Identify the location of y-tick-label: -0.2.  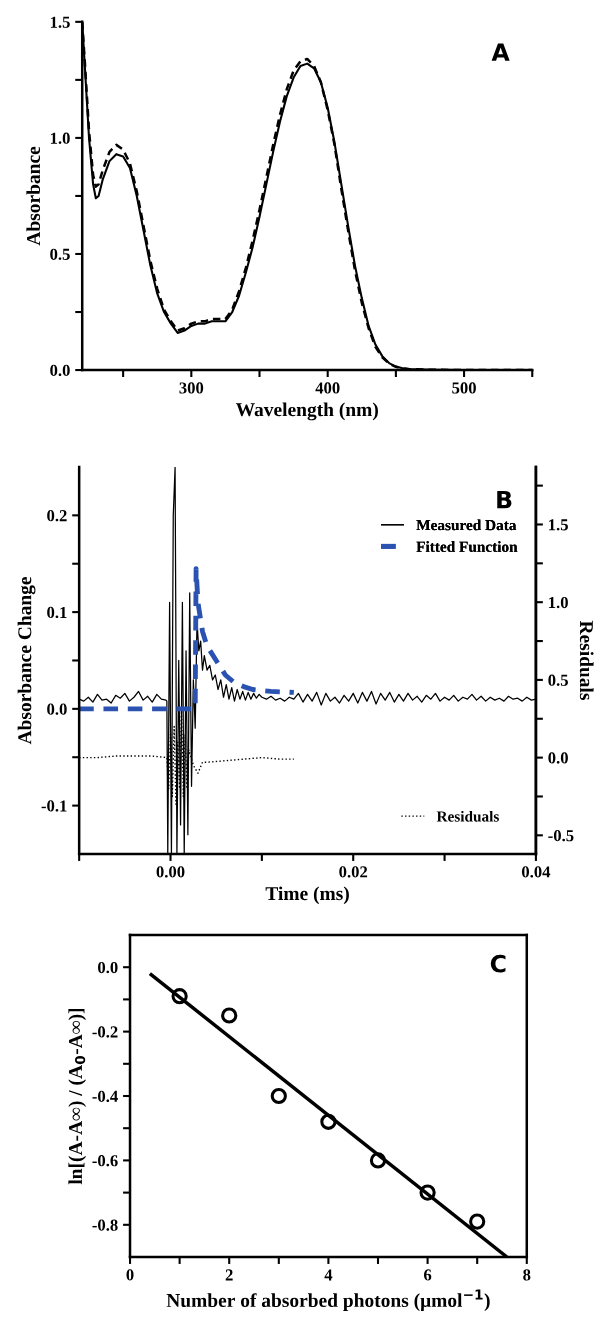
(105, 1032).